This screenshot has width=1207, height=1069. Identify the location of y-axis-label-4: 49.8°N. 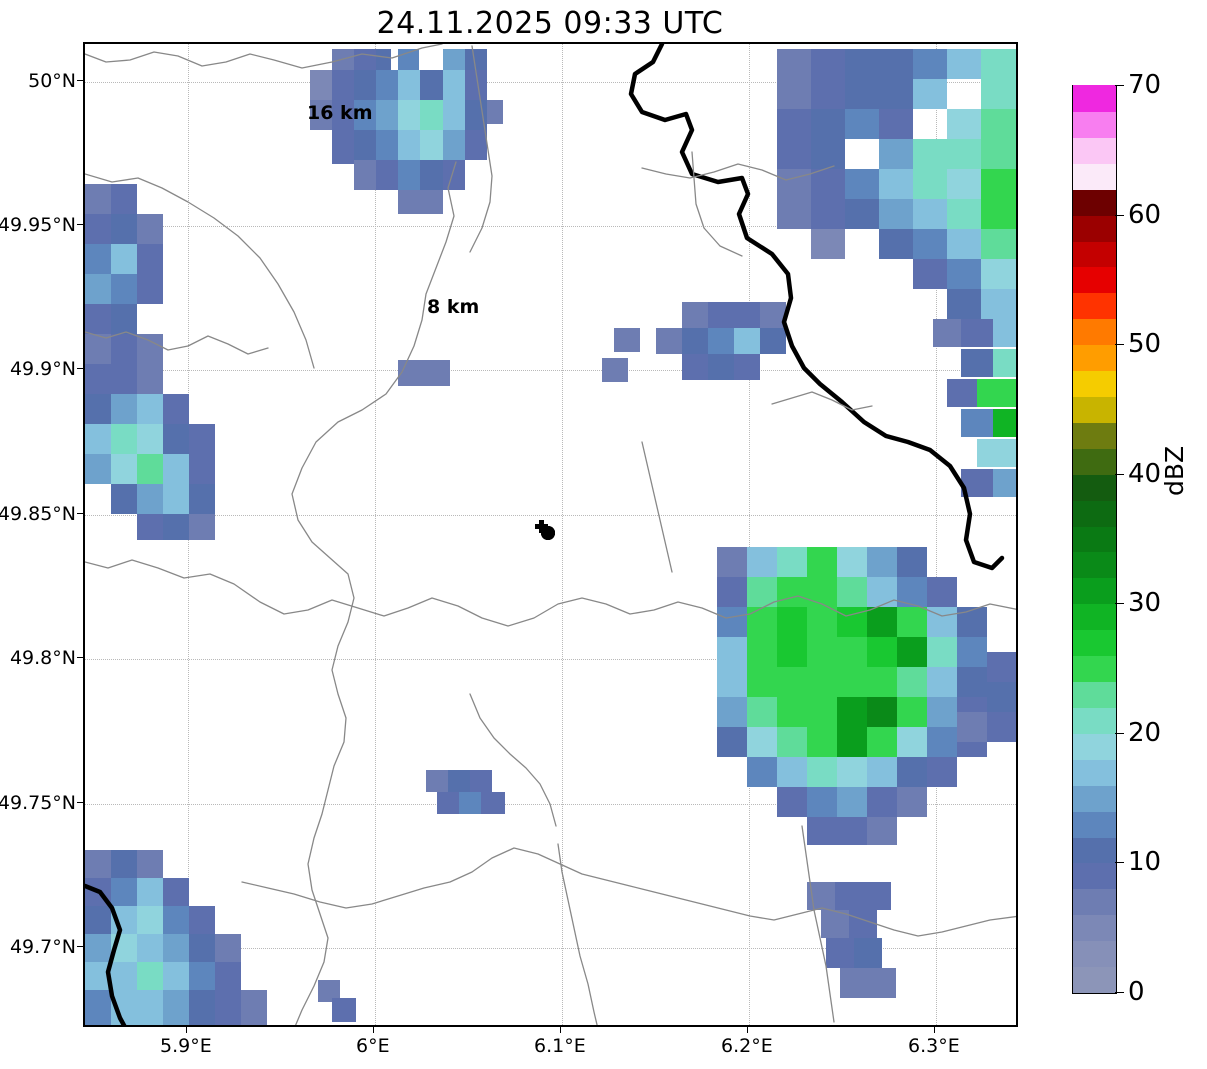
(42, 658).